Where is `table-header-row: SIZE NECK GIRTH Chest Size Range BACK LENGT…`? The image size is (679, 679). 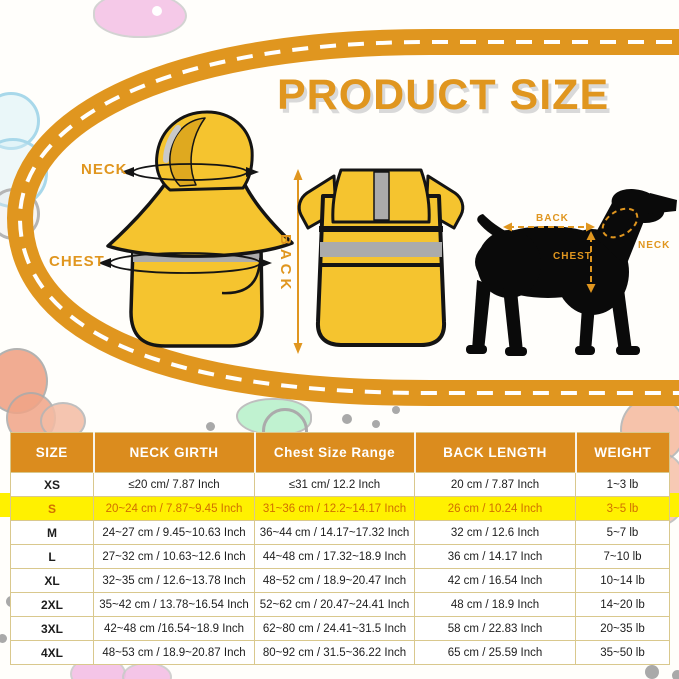 table-header-row: SIZE NECK GIRTH Chest Size Range BACK LENGT… is located at coordinates (340, 452).